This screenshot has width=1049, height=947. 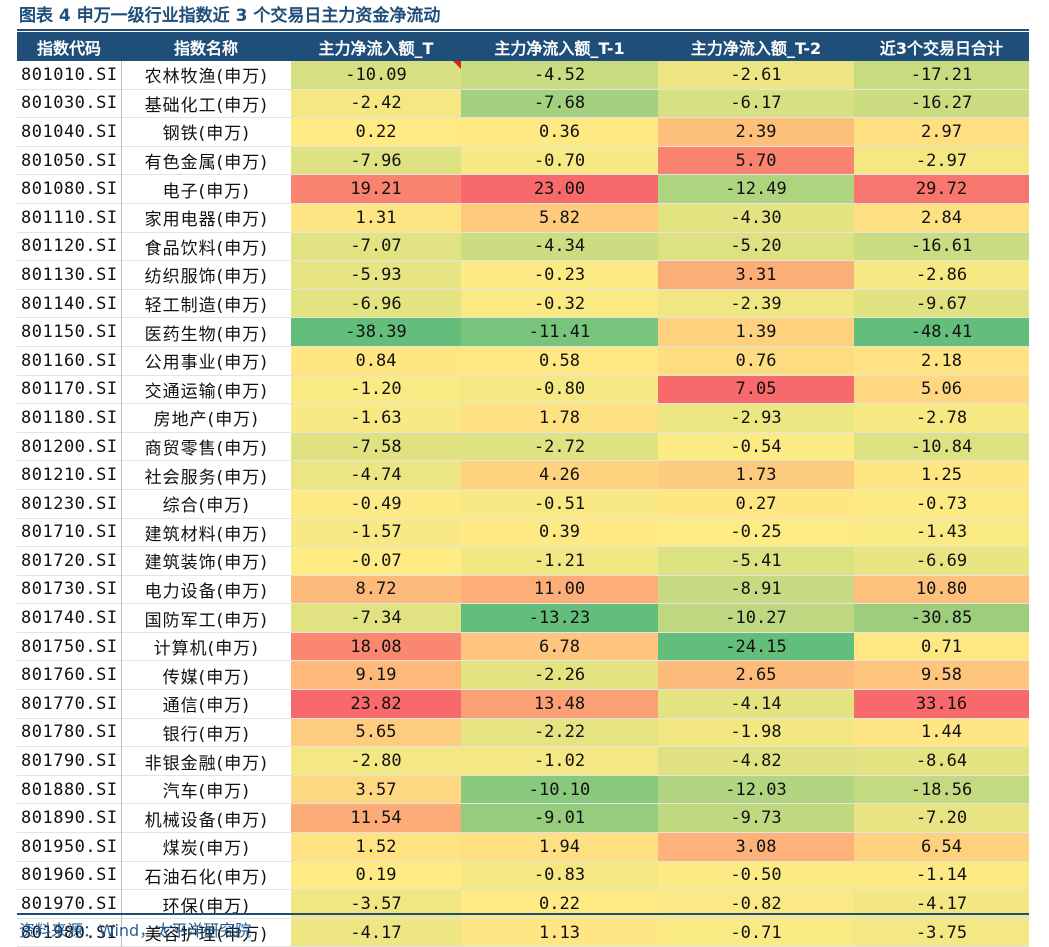 I want to click on index-code-cell: 801080.SI, so click(x=69, y=189).